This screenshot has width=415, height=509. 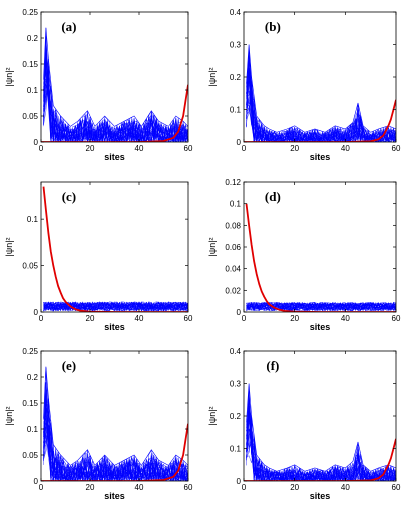 I want to click on y-tick-label: 0.15, so click(x=30, y=403).